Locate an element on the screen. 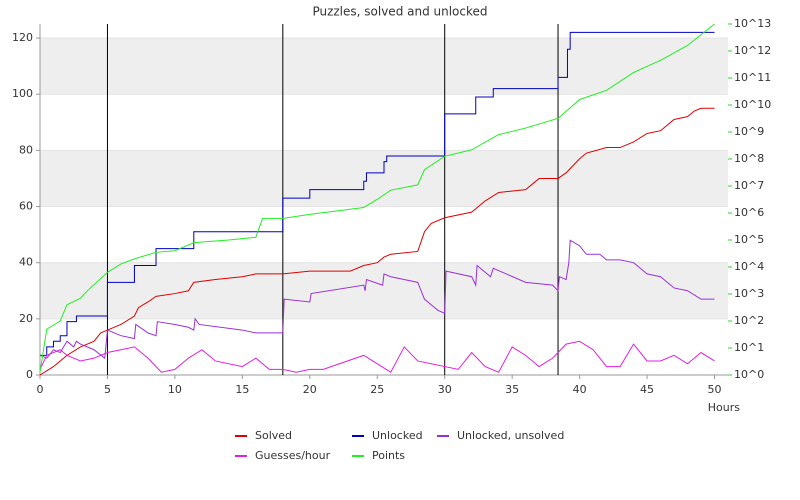 Image resolution: width=800 pixels, height=500 pixels. y2-tick-label: 10^10 is located at coordinates (752, 104).